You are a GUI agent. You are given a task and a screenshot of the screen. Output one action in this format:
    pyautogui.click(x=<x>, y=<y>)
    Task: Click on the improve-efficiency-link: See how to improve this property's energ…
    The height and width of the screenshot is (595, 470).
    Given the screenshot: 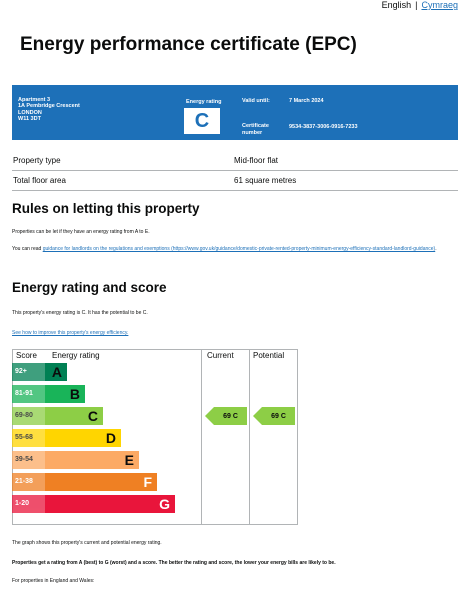 What is the action you would take?
    pyautogui.click(x=70, y=333)
    